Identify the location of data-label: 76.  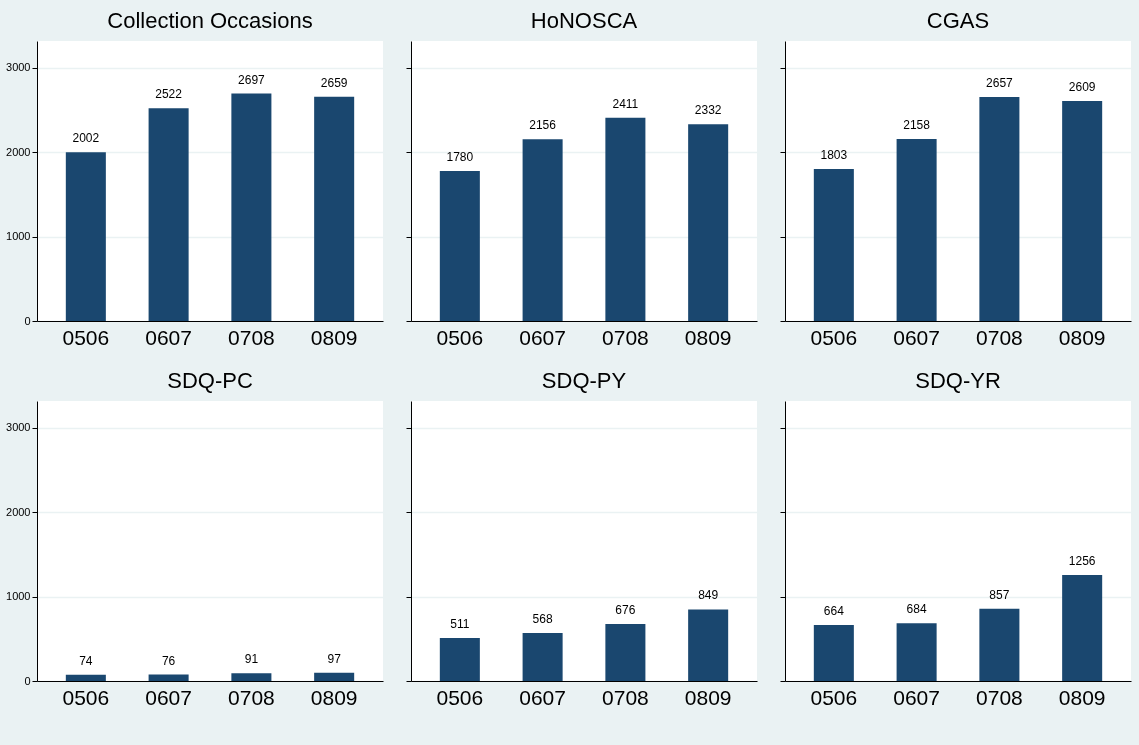
(168, 660).